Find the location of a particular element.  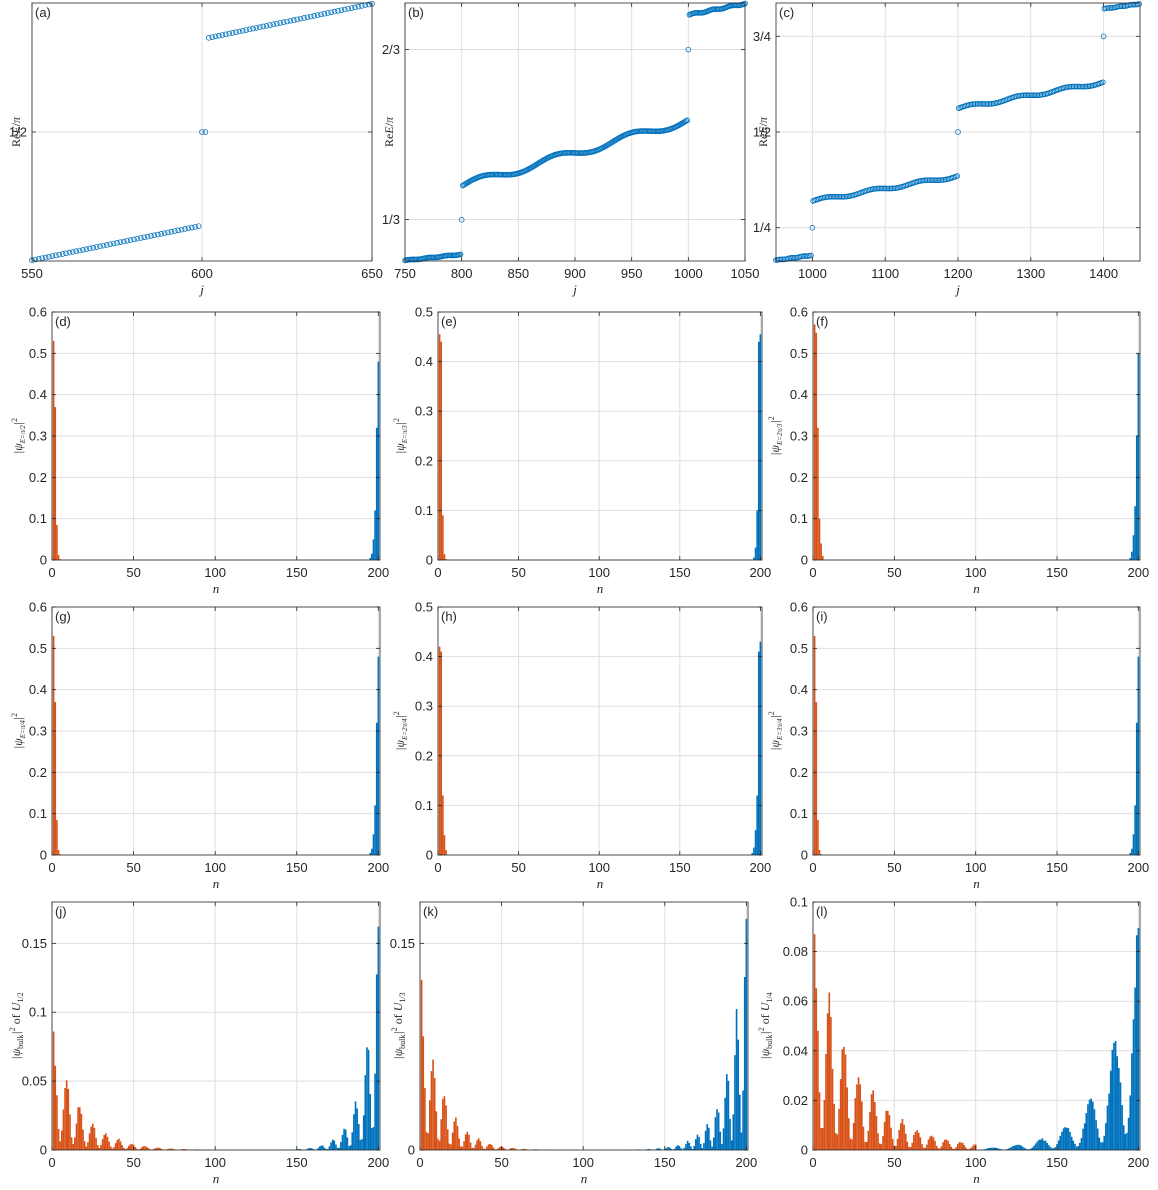

x-tick-label: 550 is located at coordinates (32, 273).